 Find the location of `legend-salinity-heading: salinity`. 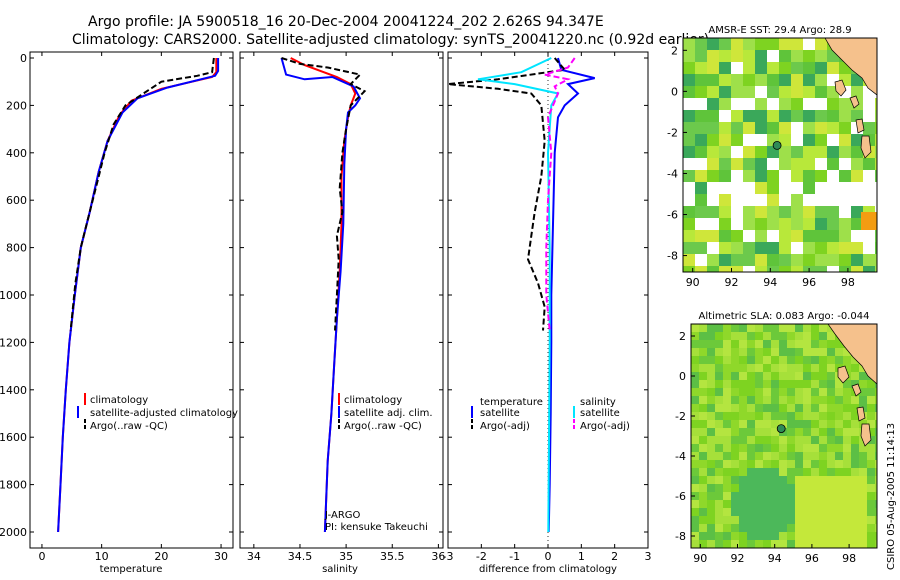

legend-salinity-heading: salinity is located at coordinates (598, 402).